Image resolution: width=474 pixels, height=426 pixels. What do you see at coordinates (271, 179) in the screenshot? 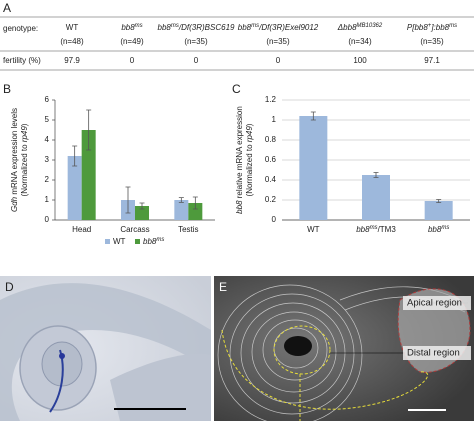
I see `y-tick-label: 0.4` at bounding box center [271, 179].